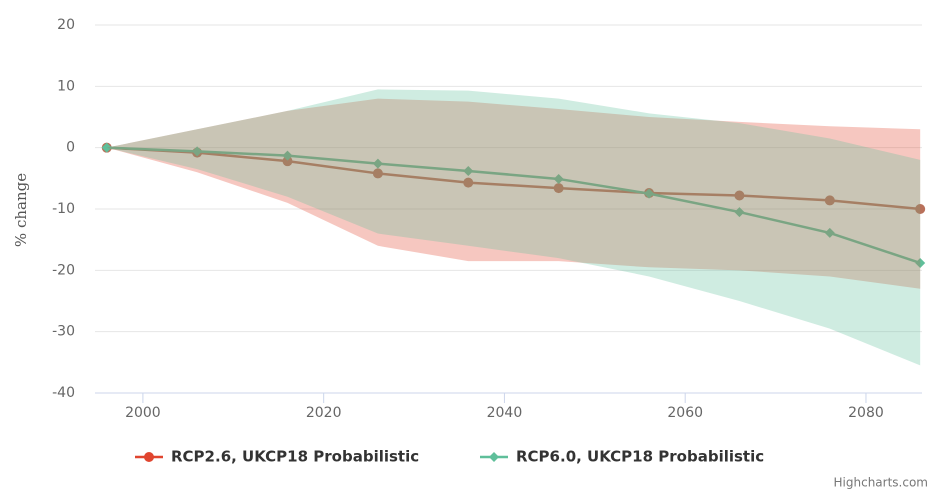 This screenshot has width=938, height=501. Describe the element at coordinates (63, 209) in the screenshot. I see `y-tick-label: -10` at that location.